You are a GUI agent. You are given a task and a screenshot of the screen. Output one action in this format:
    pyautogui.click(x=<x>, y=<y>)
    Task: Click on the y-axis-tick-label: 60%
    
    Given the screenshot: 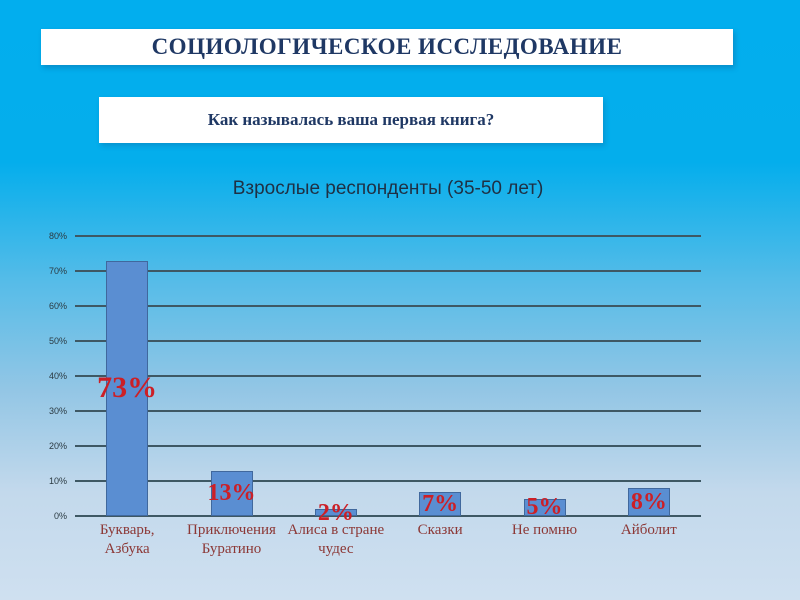 What is the action you would take?
    pyautogui.click(x=57, y=306)
    